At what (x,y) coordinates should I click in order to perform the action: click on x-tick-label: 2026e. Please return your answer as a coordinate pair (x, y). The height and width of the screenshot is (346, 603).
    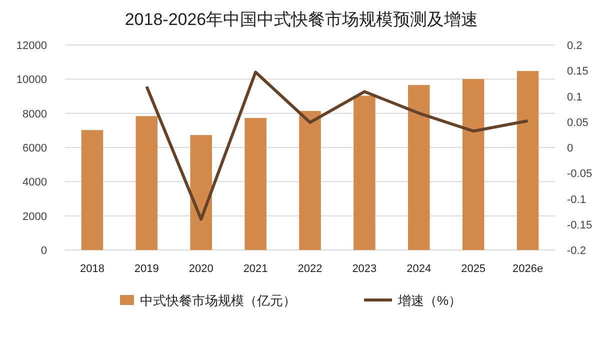
    Looking at the image, I should click on (528, 269).